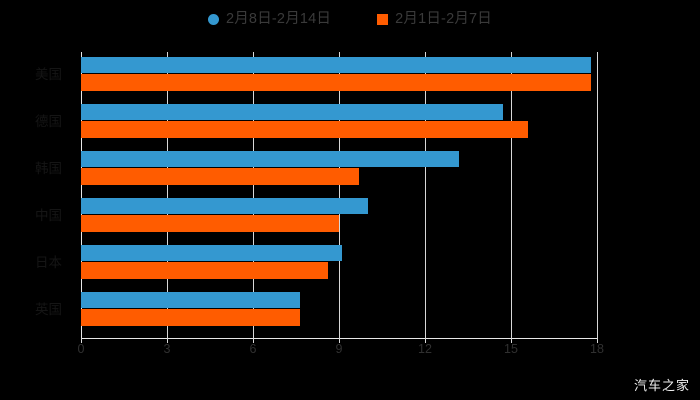 The image size is (700, 400). I want to click on x-axis-label-1: 3, so click(167, 349).